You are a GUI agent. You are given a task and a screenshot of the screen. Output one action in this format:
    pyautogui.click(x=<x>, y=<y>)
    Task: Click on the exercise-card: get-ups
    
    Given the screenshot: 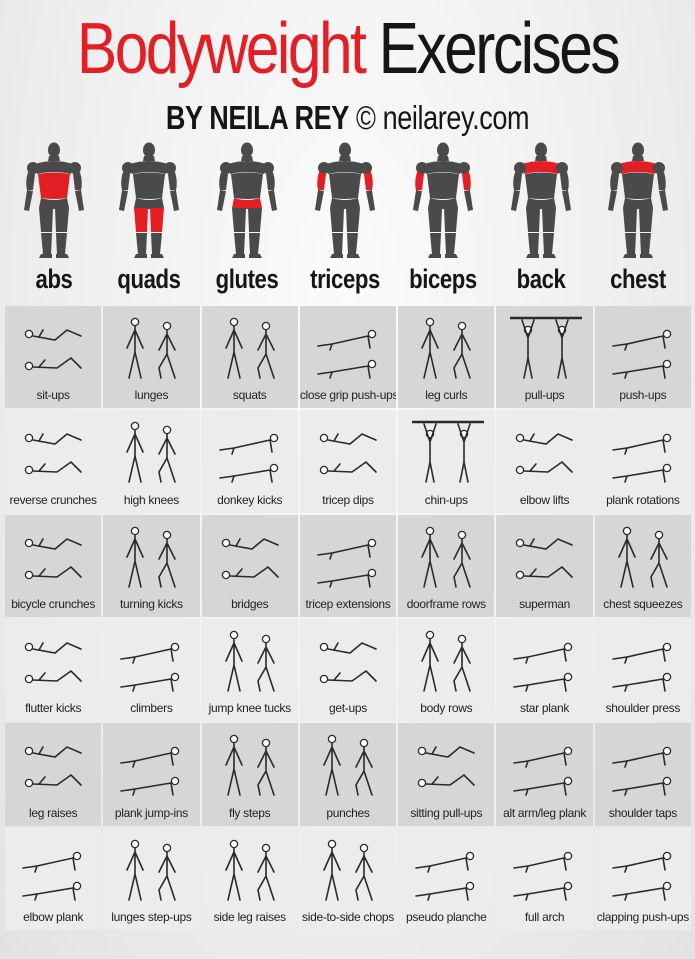 What is the action you would take?
    pyautogui.click(x=348, y=670)
    